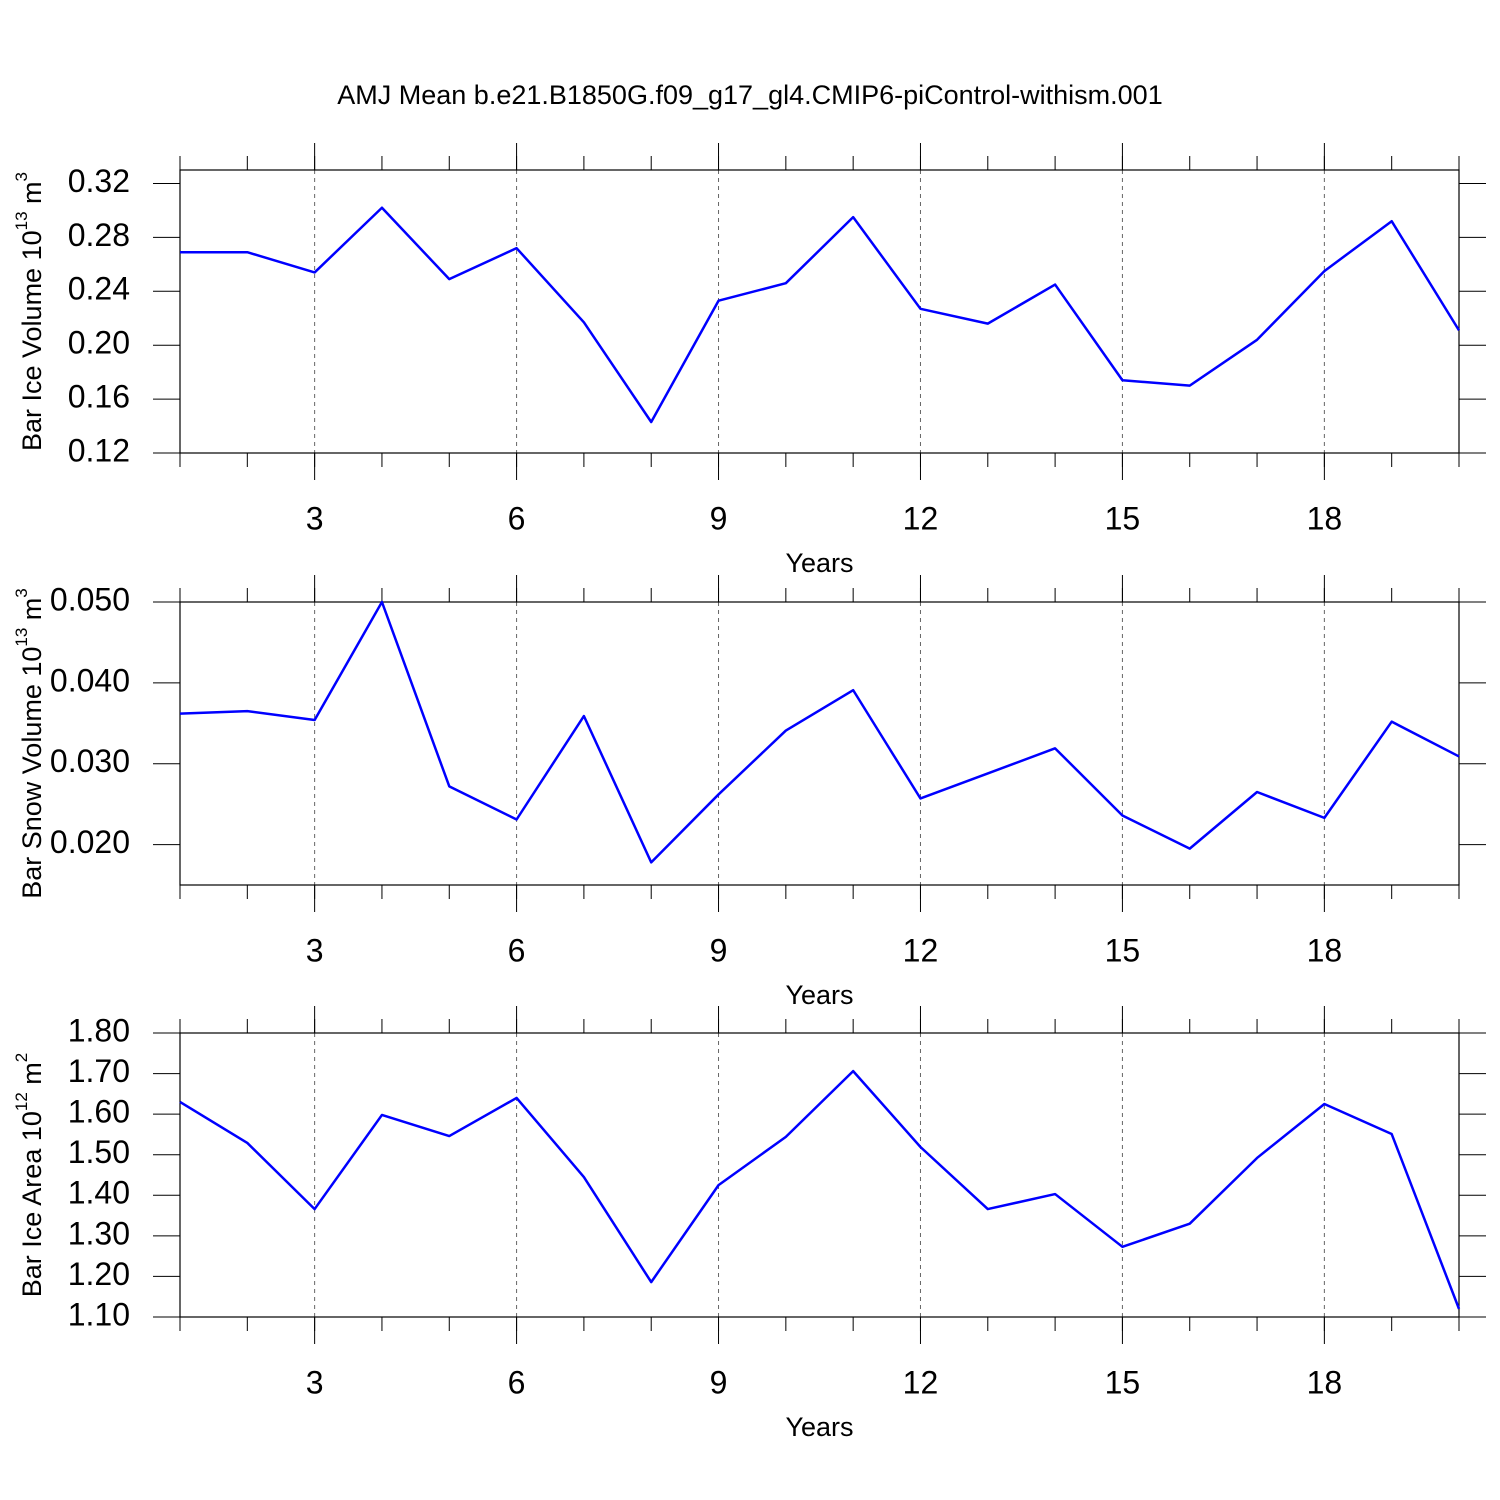 The image size is (1500, 1500). I want to click on y-tick-label: 0.030, so click(90, 761).